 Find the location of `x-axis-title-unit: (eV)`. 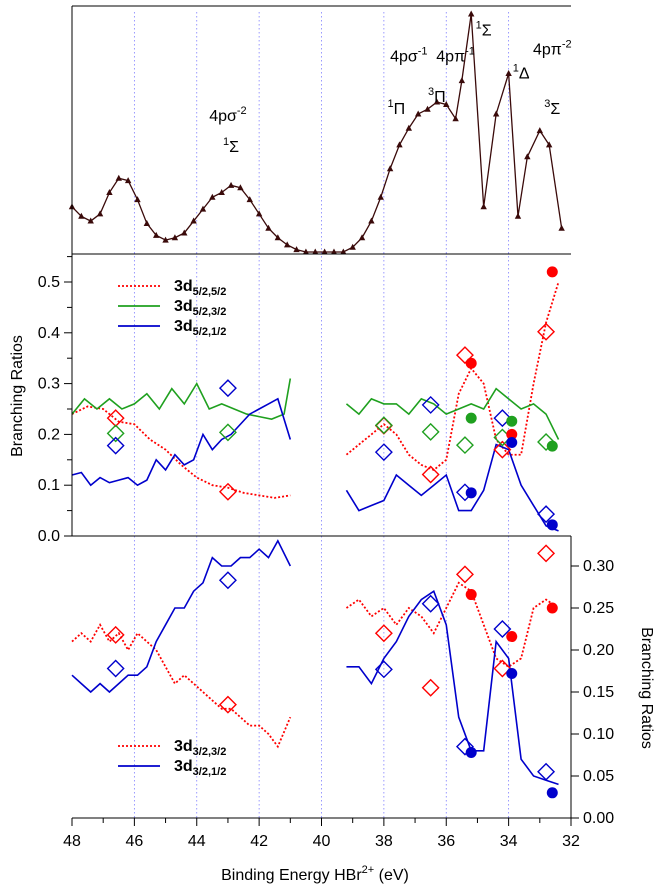

x-axis-title-unit: (eV) is located at coordinates (391, 875).